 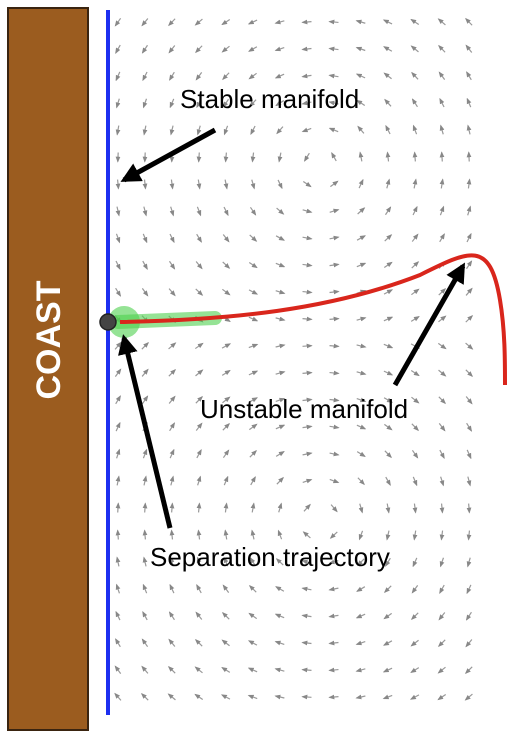 What do you see at coordinates (429, 324) in the screenshot?
I see `unstable-arrow` at bounding box center [429, 324].